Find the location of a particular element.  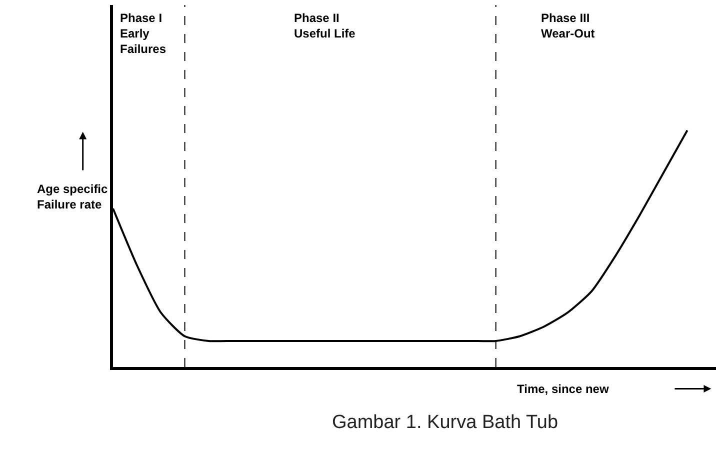

x-axis-title: Time, since new is located at coordinates (563, 389).